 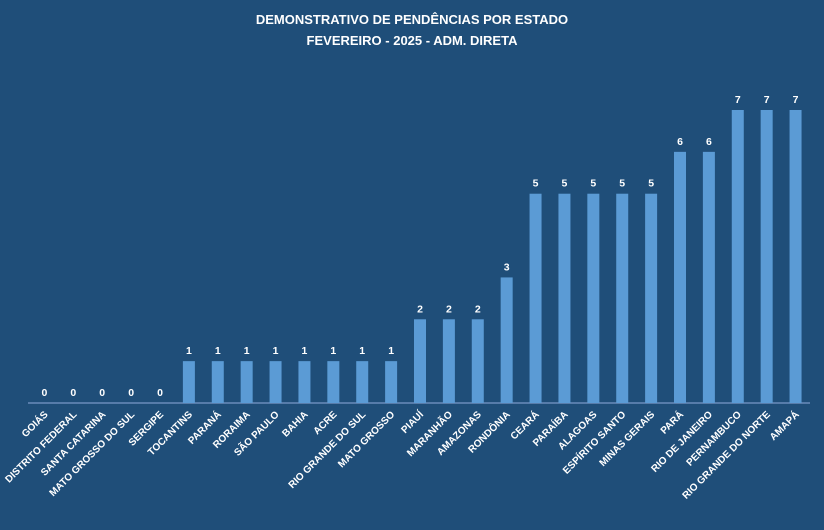 What do you see at coordinates (160, 393) in the screenshot?
I see `value-label-4: 0` at bounding box center [160, 393].